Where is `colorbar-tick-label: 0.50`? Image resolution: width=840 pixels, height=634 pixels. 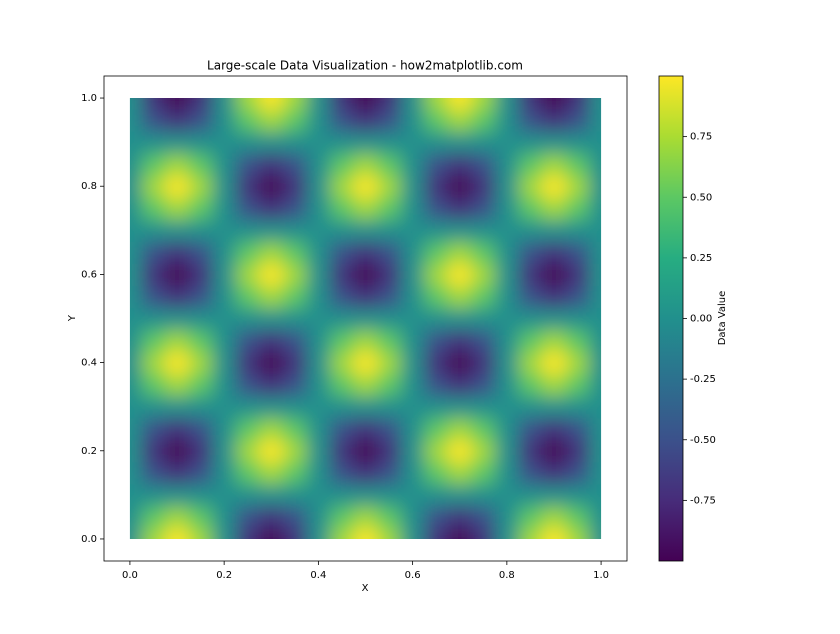
colorbar-tick-label: 0.50 is located at coordinates (701, 197).